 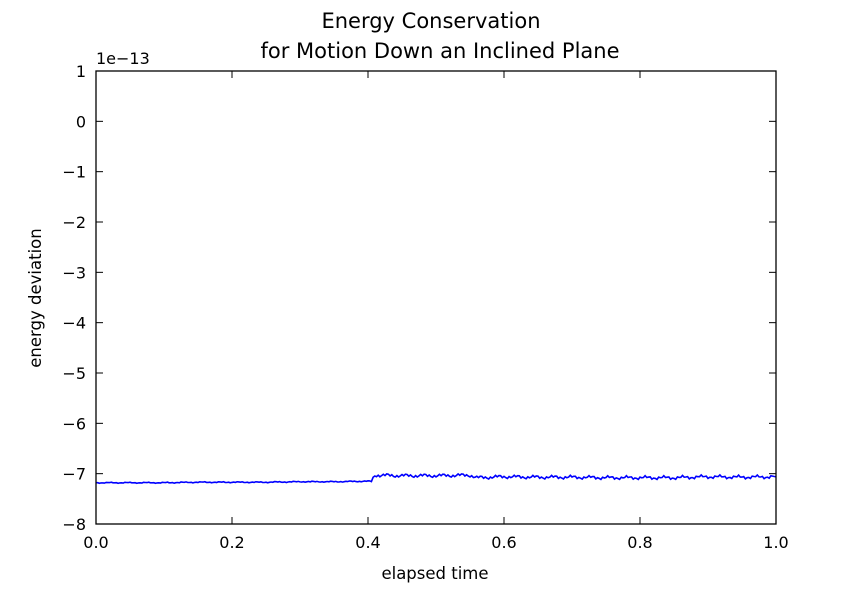 I want to click on y-axis-label: energy deviation, so click(x=35, y=297).